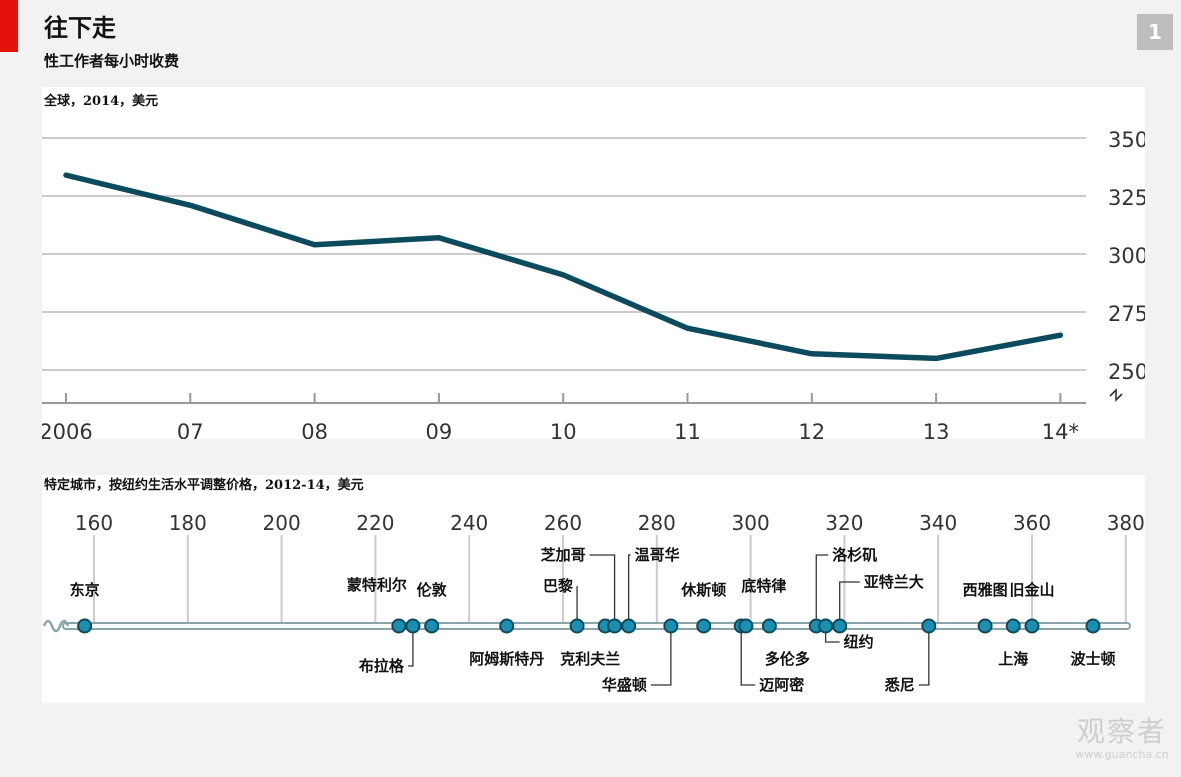 This screenshot has height=777, width=1181. What do you see at coordinates (624, 685) in the screenshot?
I see `point-label-华盛顿: 华盛顿` at bounding box center [624, 685].